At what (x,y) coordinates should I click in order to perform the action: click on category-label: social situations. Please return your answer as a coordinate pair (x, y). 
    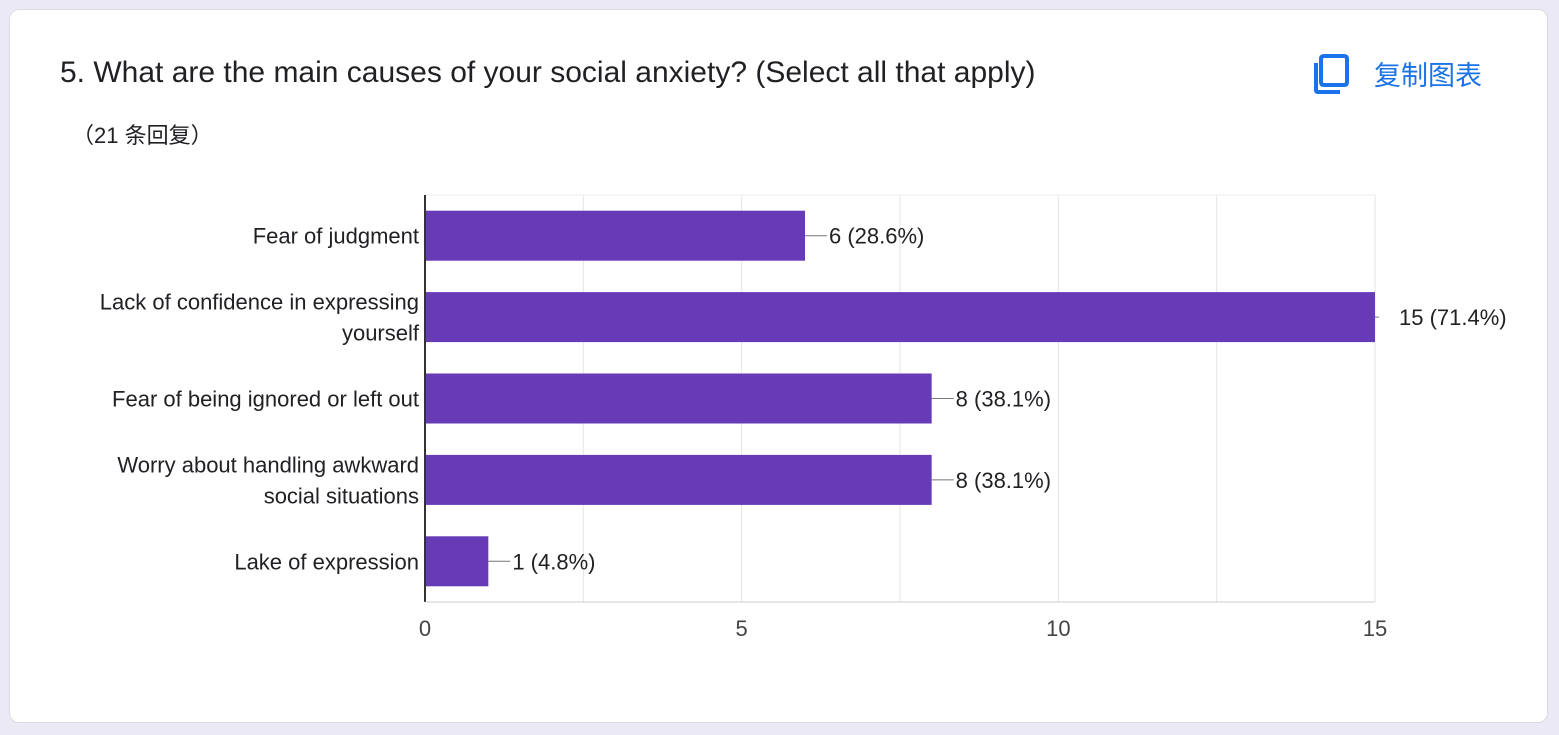
    Looking at the image, I should click on (341, 495).